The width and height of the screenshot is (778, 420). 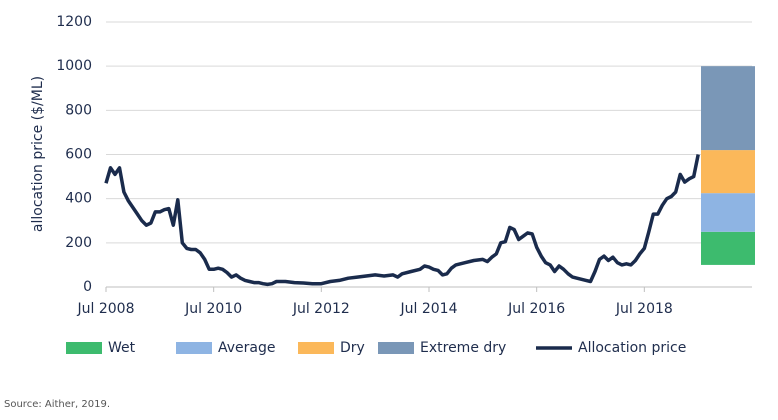 I want to click on legend-label: Allocation price, so click(x=632, y=348).